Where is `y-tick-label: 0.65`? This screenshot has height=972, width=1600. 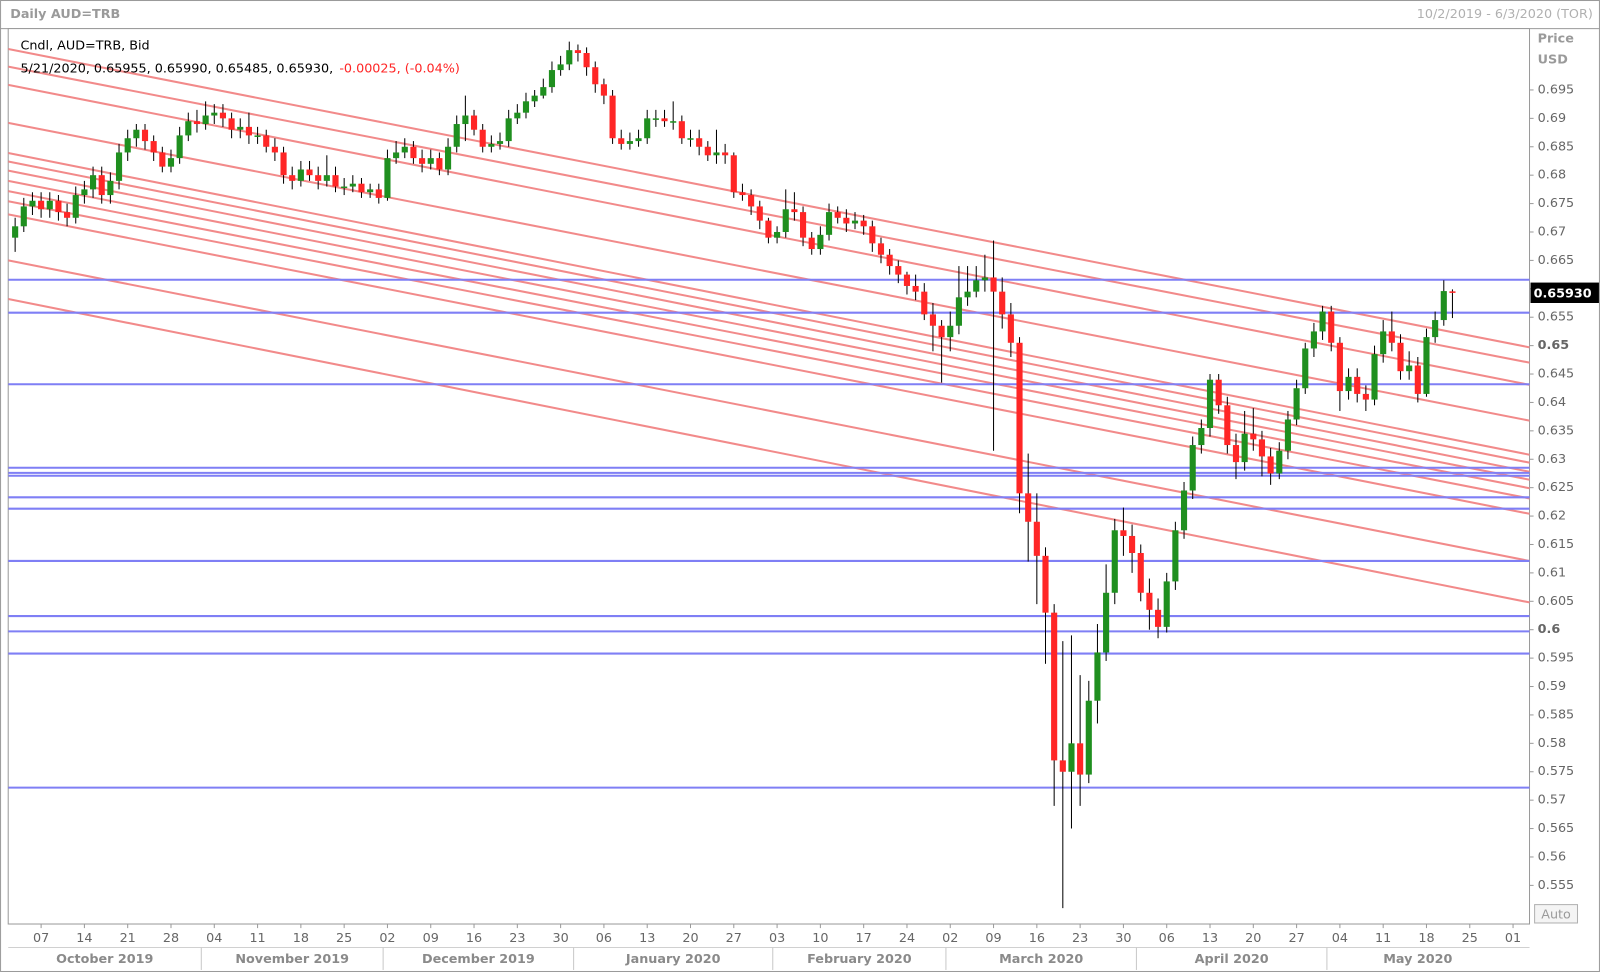
y-tick-label: 0.65 is located at coordinates (1553, 345).